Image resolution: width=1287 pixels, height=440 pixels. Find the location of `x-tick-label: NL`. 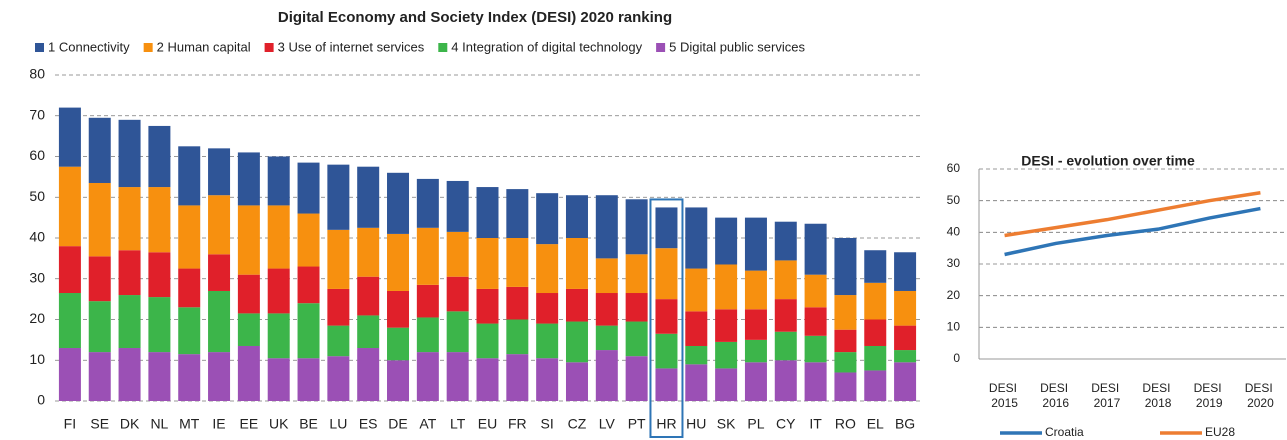

x-tick-label: NL is located at coordinates (159, 424).